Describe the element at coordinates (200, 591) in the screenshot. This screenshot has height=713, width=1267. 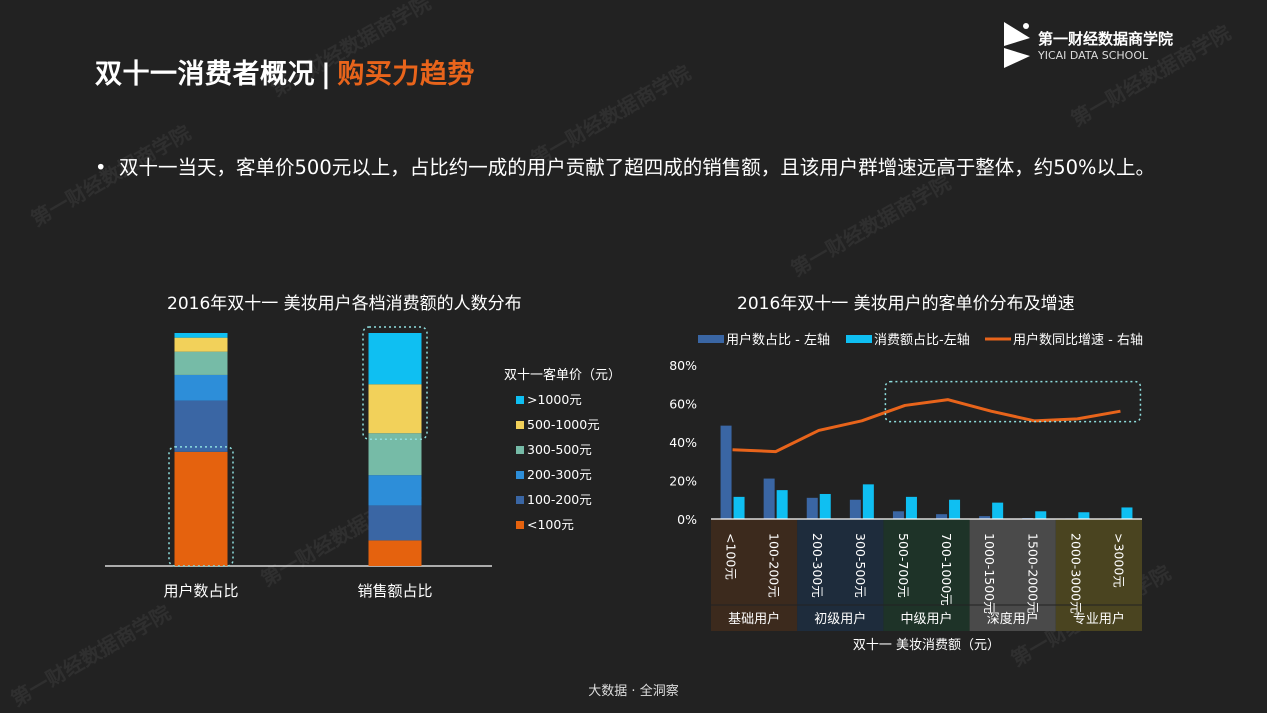
I see `x-tick-label: 用户数占比` at that location.